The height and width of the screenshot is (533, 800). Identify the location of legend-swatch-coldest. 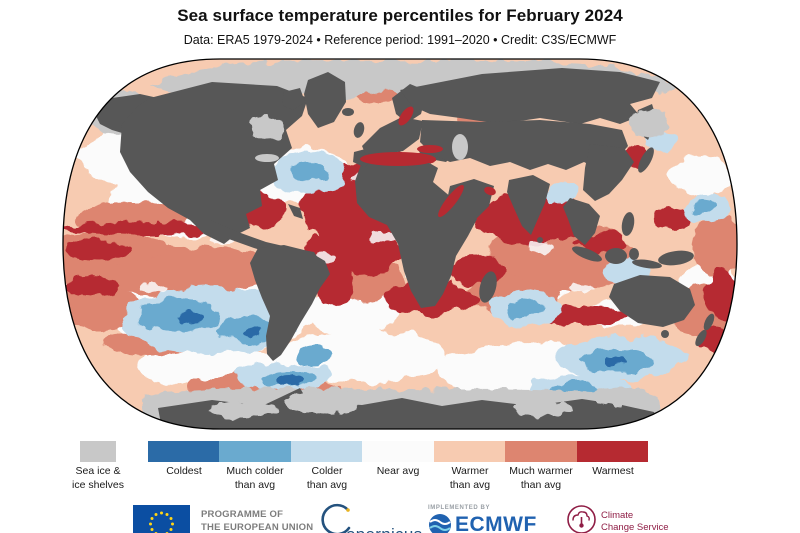
(183, 451).